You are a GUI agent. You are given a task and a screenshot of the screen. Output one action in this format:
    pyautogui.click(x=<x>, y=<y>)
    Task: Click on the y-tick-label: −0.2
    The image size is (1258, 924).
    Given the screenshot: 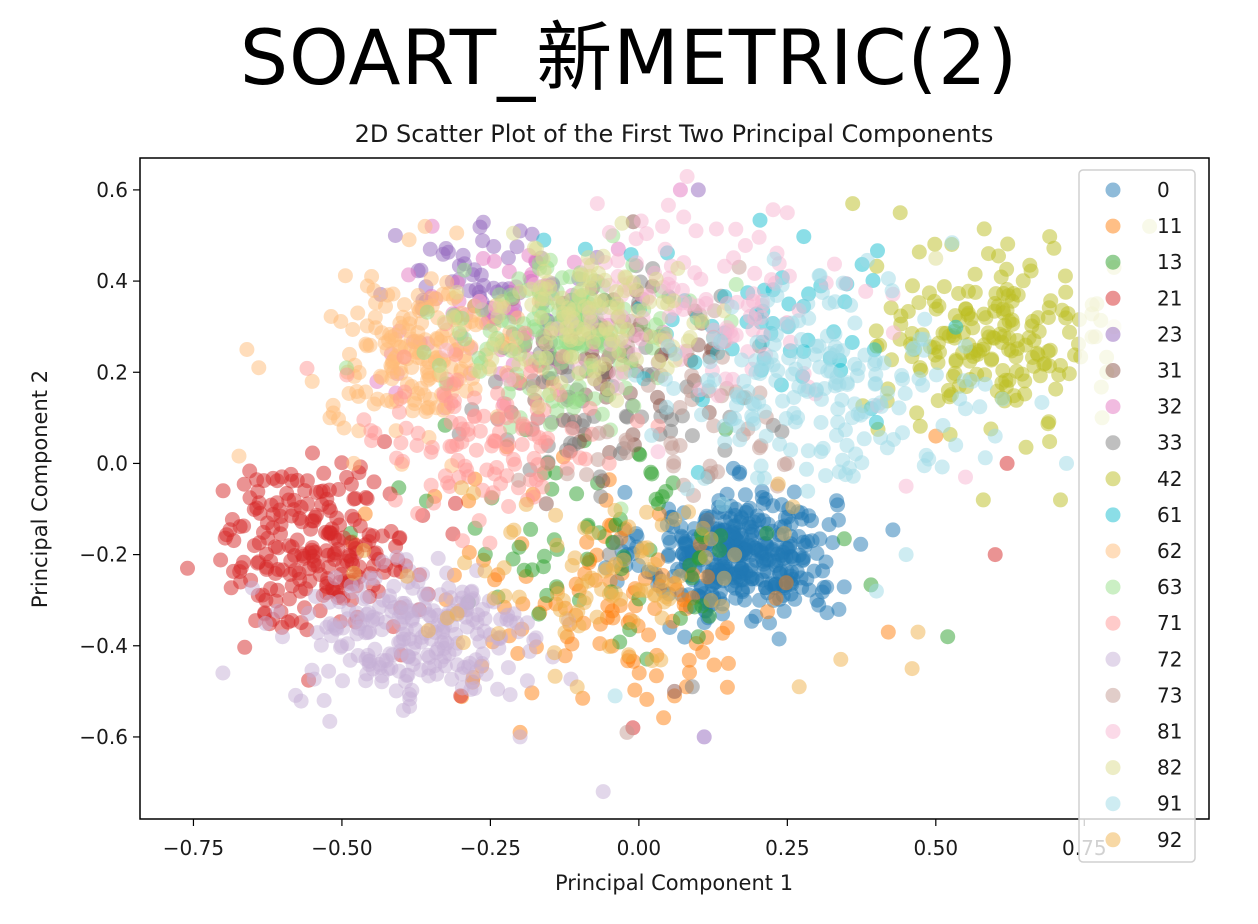 What is the action you would take?
    pyautogui.click(x=103, y=555)
    